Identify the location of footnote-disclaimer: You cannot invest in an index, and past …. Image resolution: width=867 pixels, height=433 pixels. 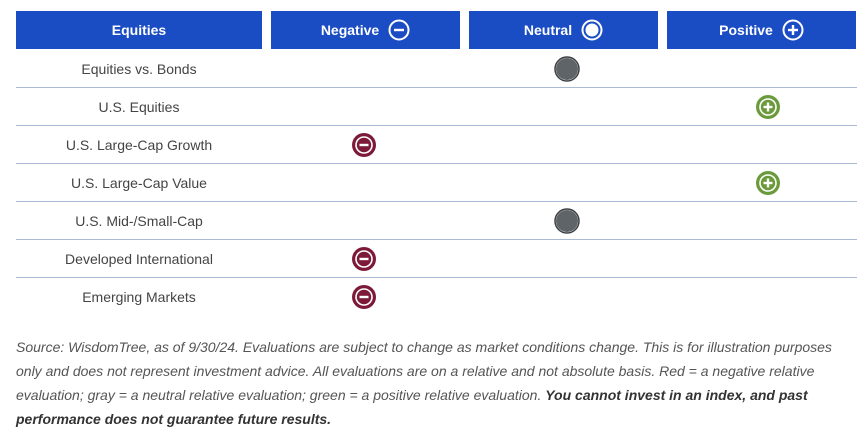
(412, 407).